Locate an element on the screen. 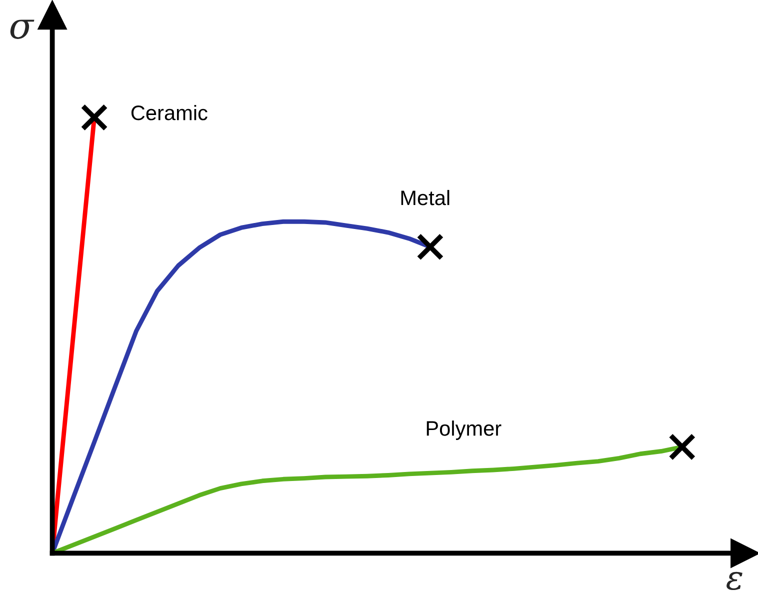  y-axis-title: σ is located at coordinates (22, 29).